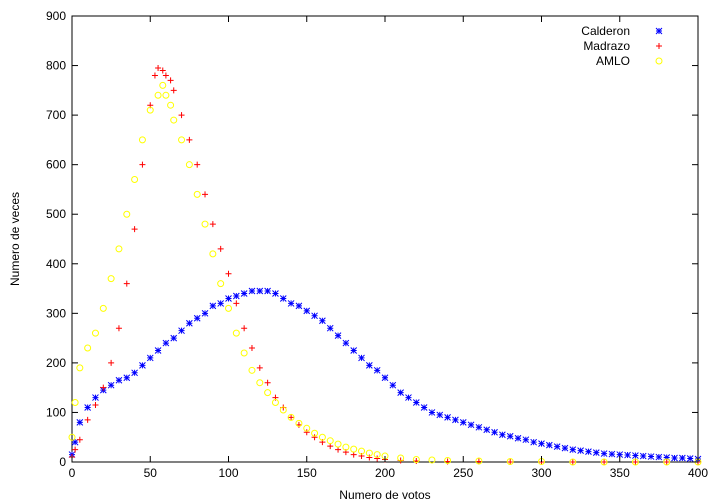  Describe the element at coordinates (463, 473) in the screenshot. I see `x-tick-label: 250` at that location.